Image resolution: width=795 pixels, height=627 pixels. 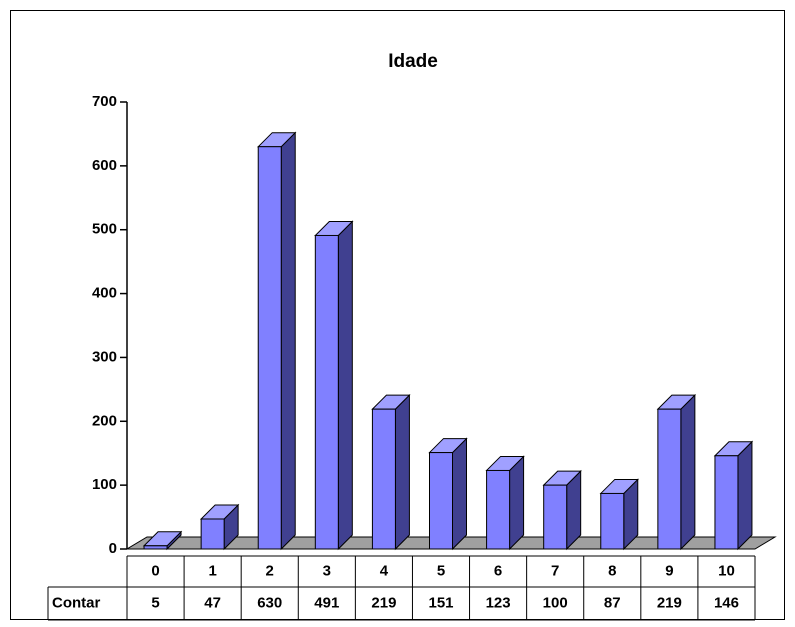 What do you see at coordinates (212, 570) in the screenshot?
I see `x-tick-label: 1` at bounding box center [212, 570].